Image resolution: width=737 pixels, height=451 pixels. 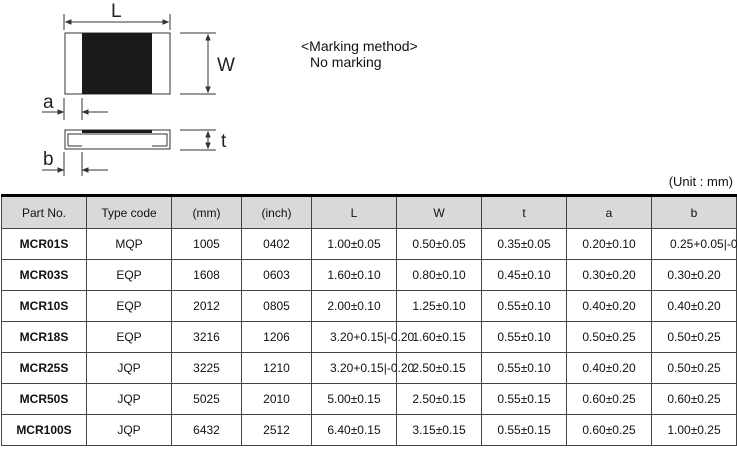 What do you see at coordinates (206, 399) in the screenshot?
I see `table-cell: 5025` at bounding box center [206, 399].